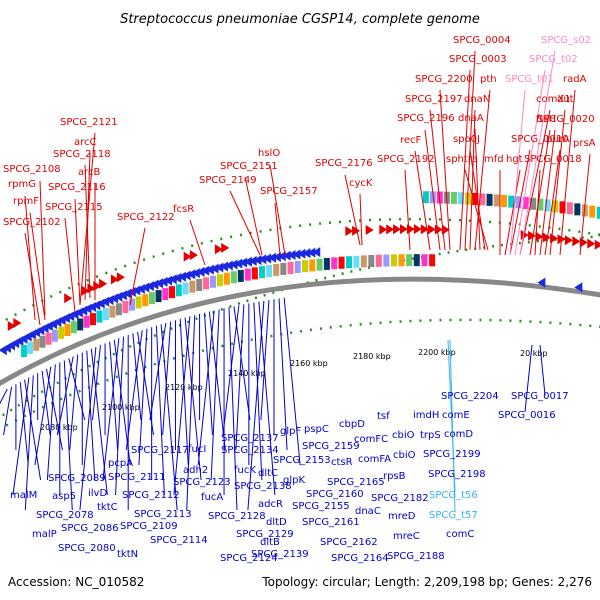 This screenshot has width=600, height=600. I want to click on gene-label: SPCG_2086, so click(90, 528).